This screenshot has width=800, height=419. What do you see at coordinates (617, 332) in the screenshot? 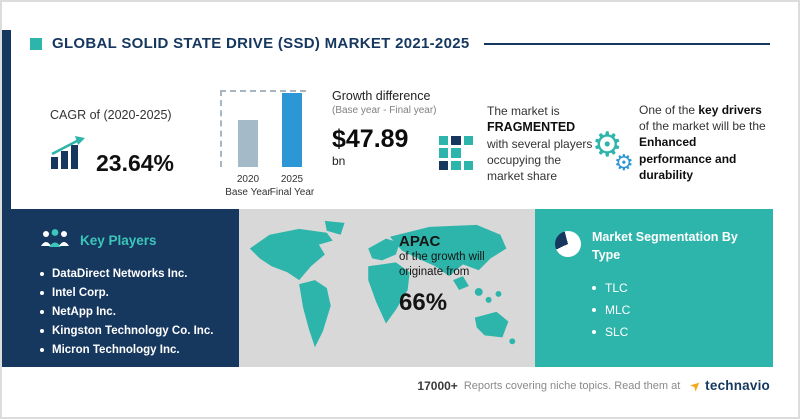
I see `segment-name: SLC` at bounding box center [617, 332].